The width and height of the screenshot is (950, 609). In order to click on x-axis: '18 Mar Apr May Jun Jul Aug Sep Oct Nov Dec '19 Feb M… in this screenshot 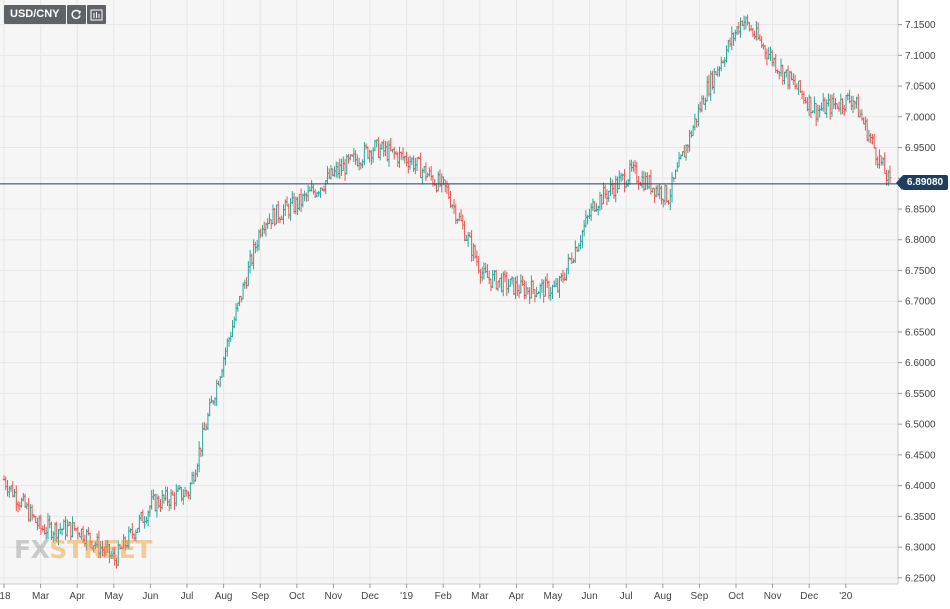, I will do `click(426, 593)`.